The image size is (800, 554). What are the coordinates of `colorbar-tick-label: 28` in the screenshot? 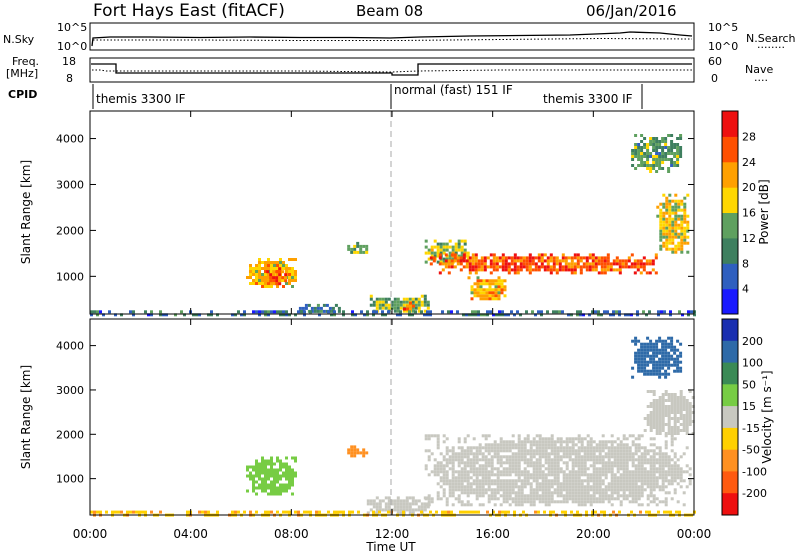 It's located at (749, 136).